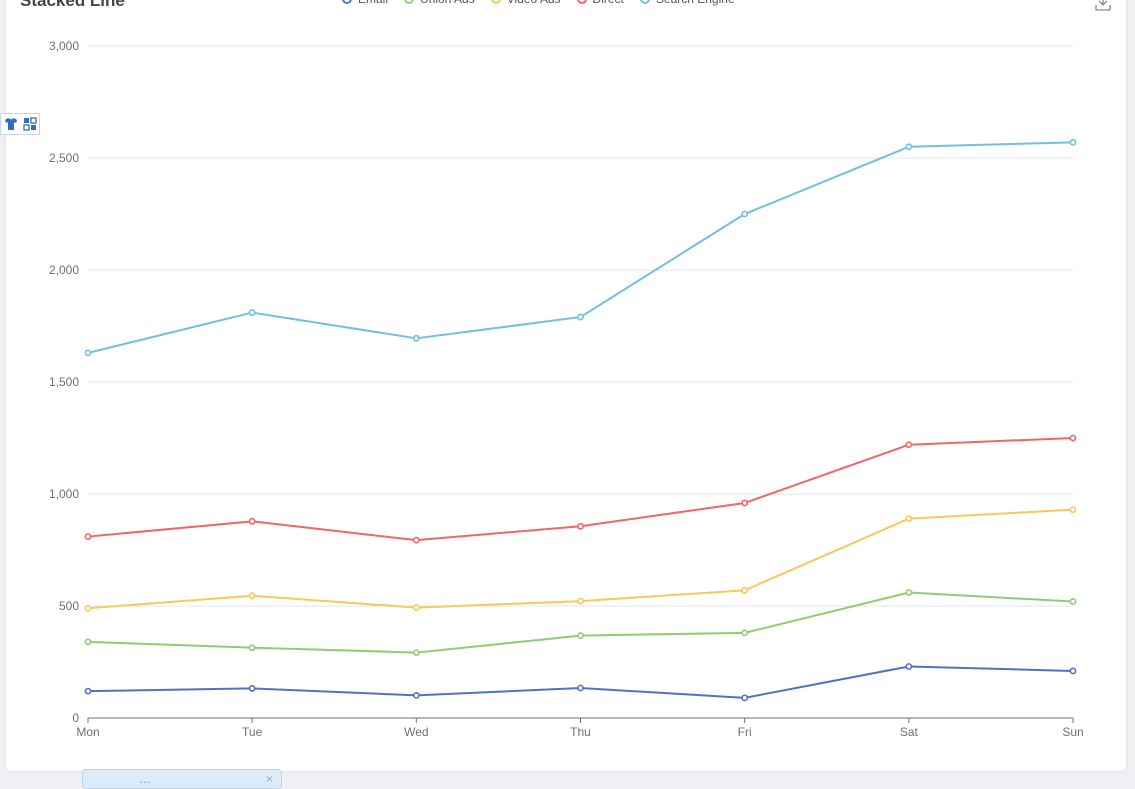  What do you see at coordinates (745, 732) in the screenshot?
I see `x-tick-label: Fri` at bounding box center [745, 732].